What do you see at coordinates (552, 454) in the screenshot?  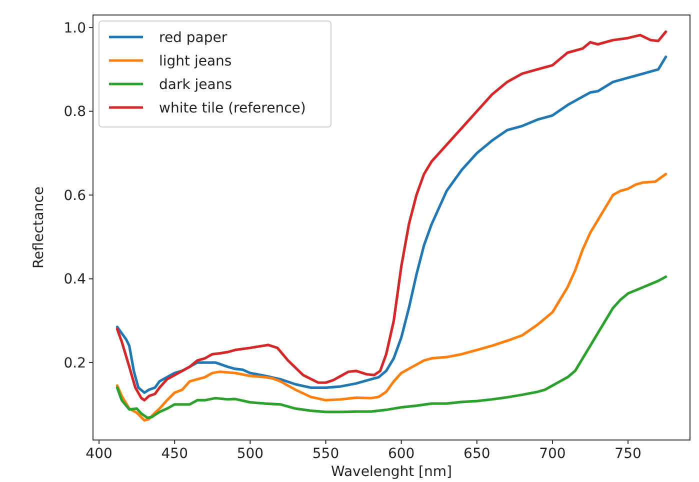 I see `x-tick-label: 700` at bounding box center [552, 454].